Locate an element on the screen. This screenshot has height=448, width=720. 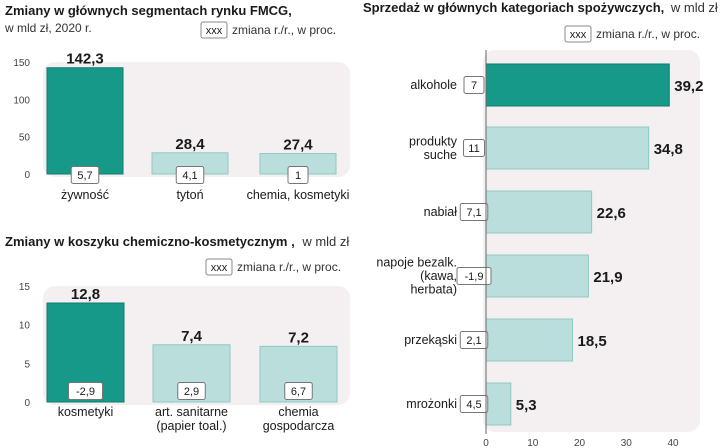
change-badge-label: 4,5 is located at coordinates (473, 405).